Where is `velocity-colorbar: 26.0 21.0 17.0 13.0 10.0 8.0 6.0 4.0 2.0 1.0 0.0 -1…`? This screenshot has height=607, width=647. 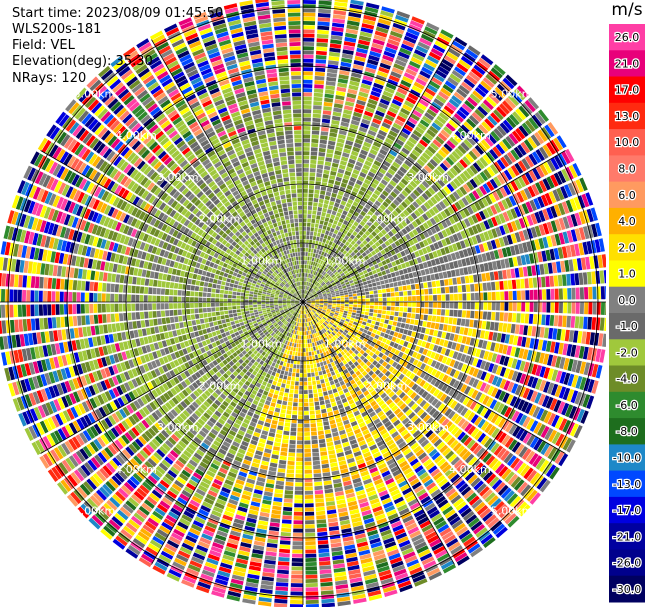
velocity-colorbar: 26.0 21.0 17.0 13.0 10.0 8.0 6.0 4.0 2.0 1.0 0.0 -1… is located at coordinates (627, 313).